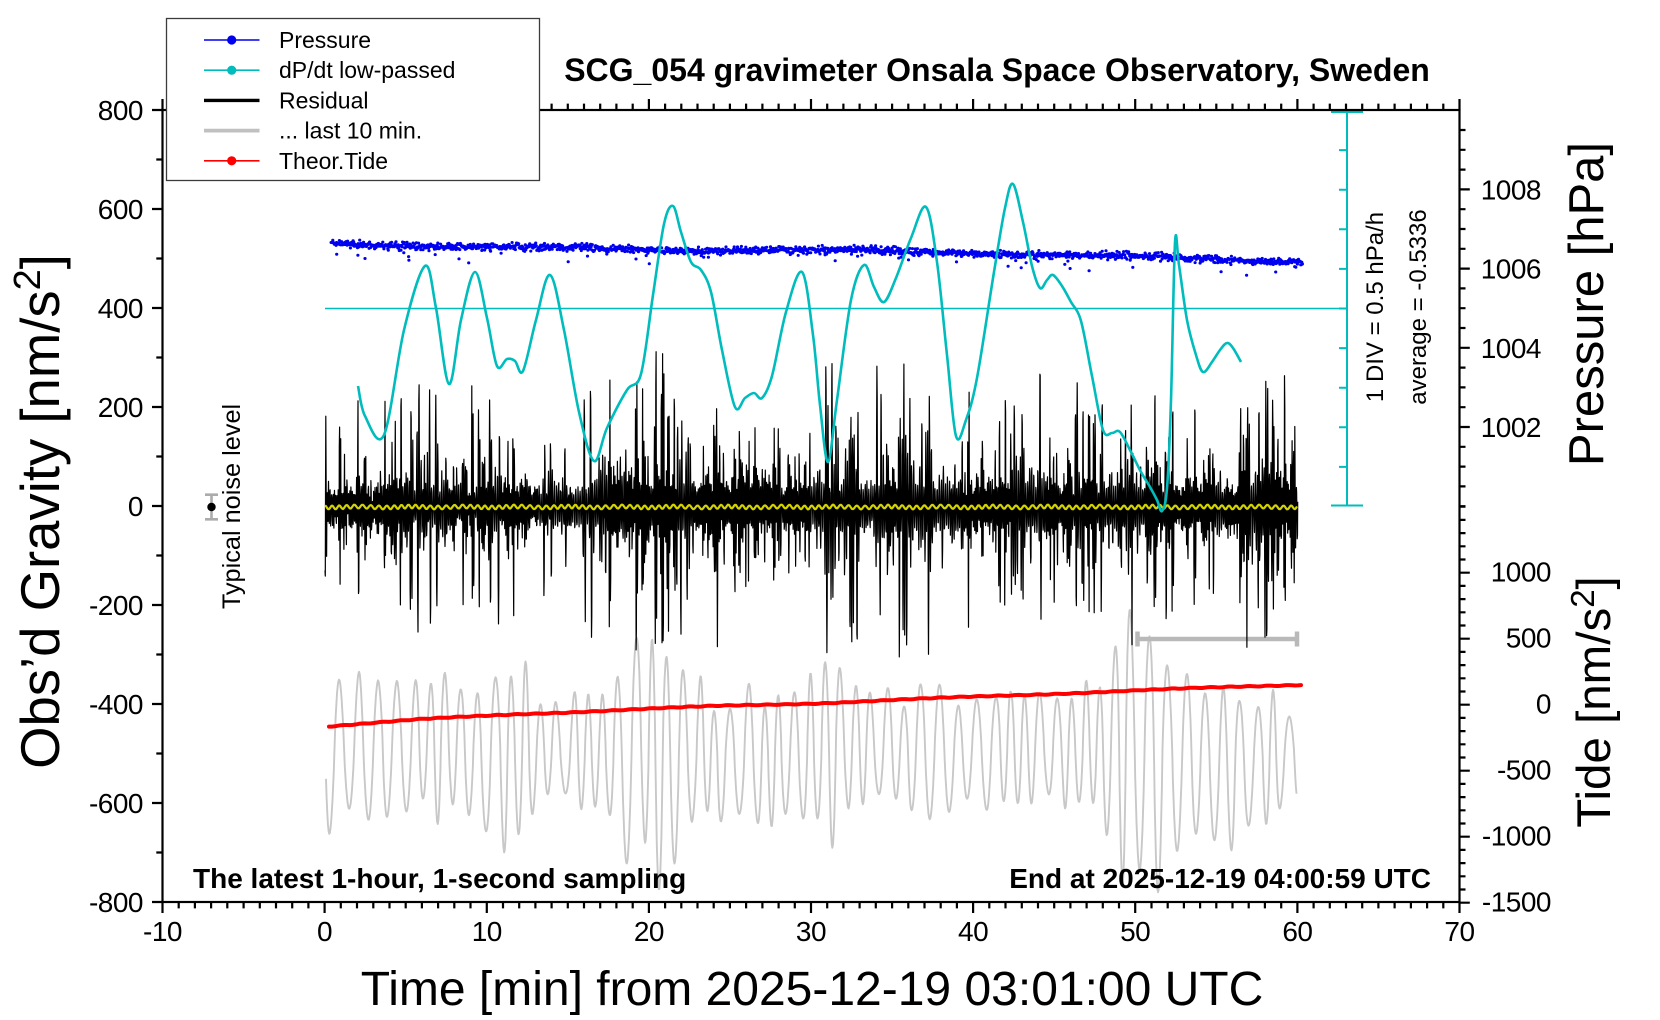 This screenshot has width=1660, height=1020. I want to click on svg-text: 60, so click(1297, 931).